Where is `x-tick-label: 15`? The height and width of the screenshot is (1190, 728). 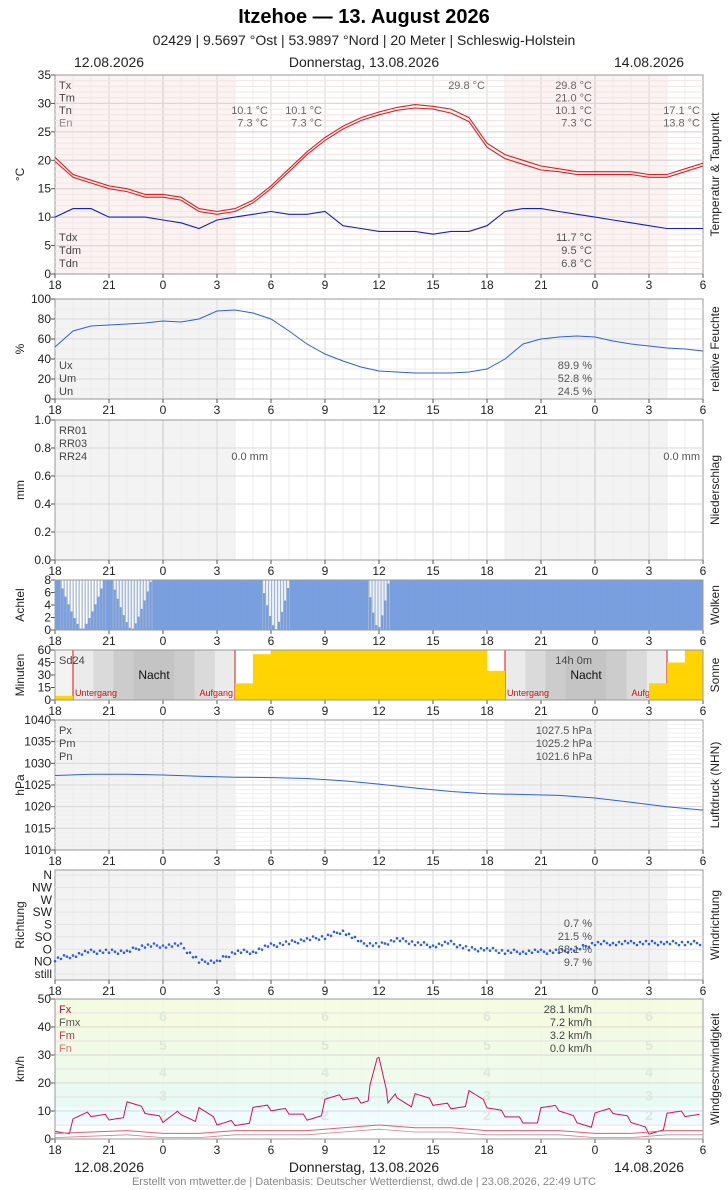
x-tick-label: 15 is located at coordinates (433, 571).